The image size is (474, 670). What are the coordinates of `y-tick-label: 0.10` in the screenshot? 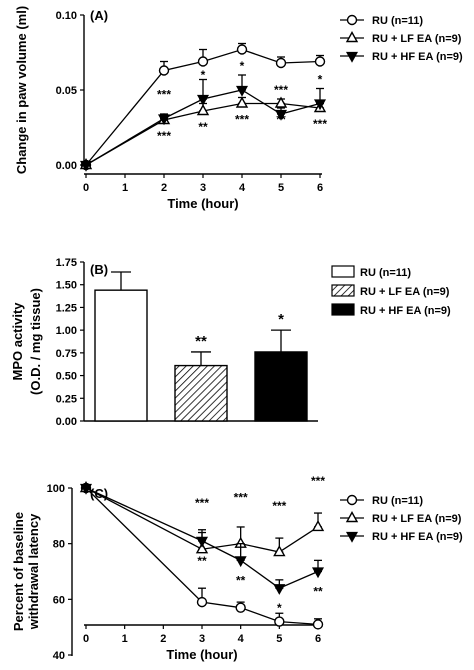 It's located at (66, 16).